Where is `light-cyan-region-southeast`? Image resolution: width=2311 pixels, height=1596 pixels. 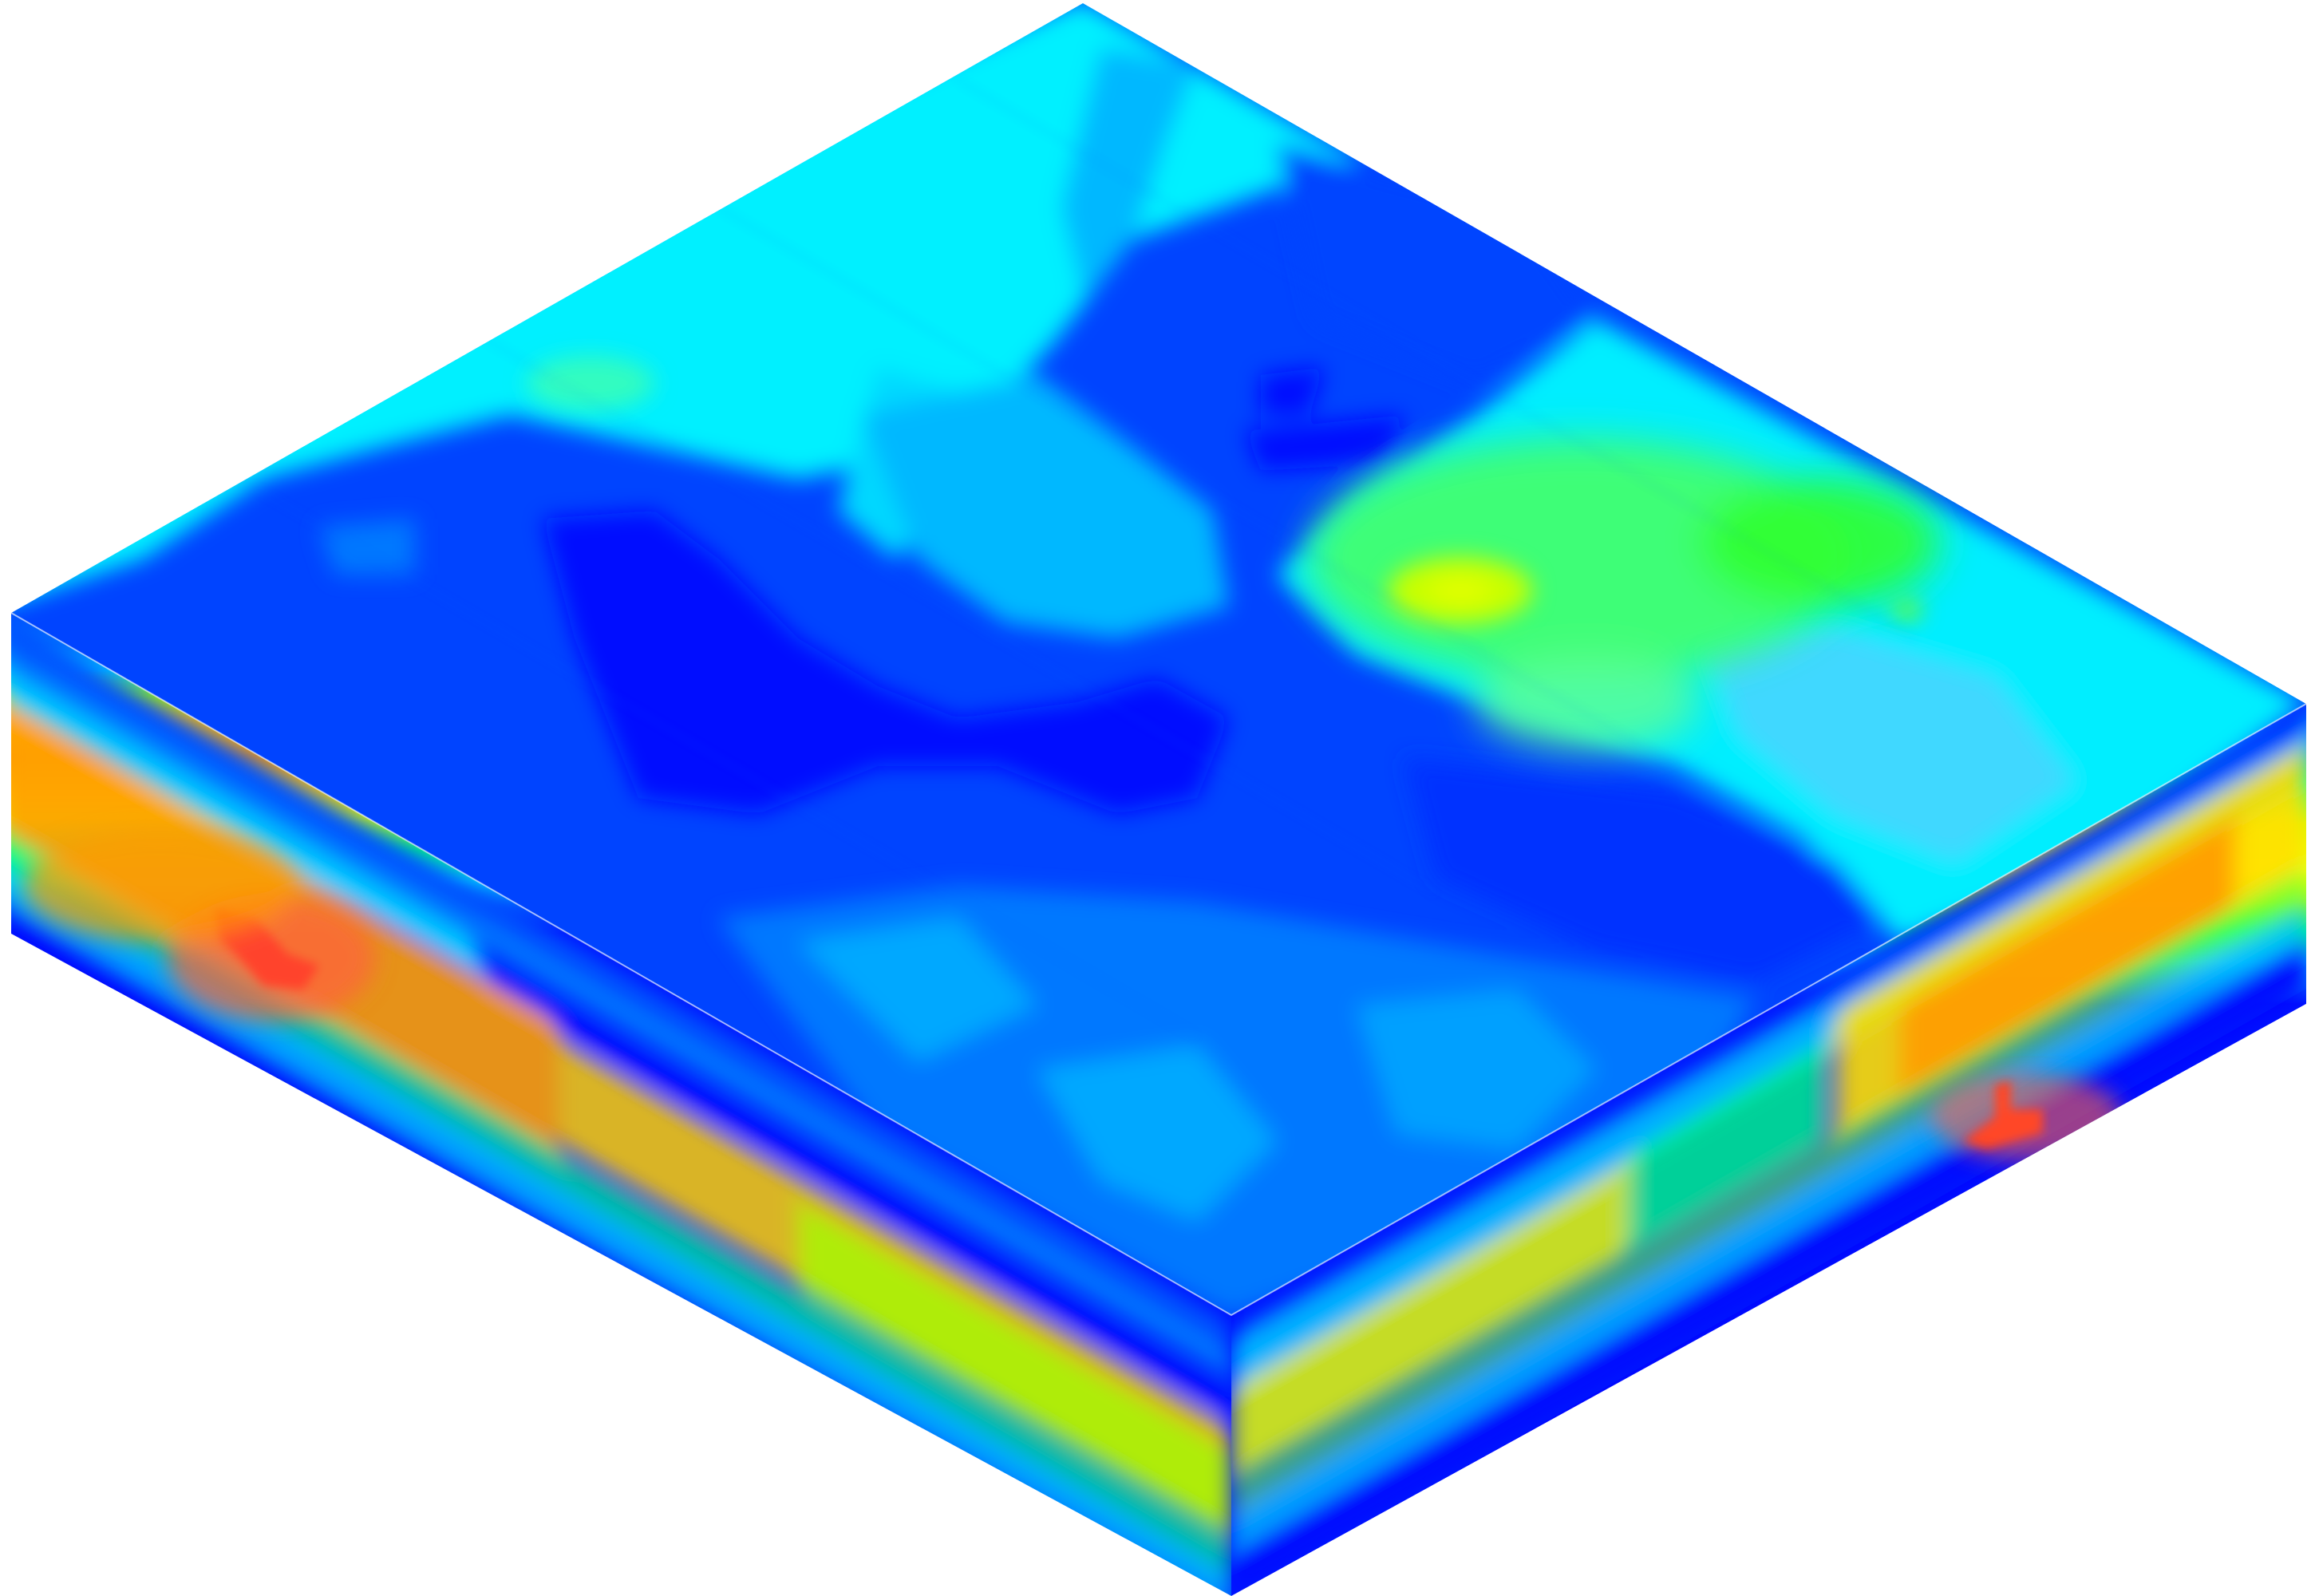
light-cyan-region-southeast is located at coordinates (1892, 746).